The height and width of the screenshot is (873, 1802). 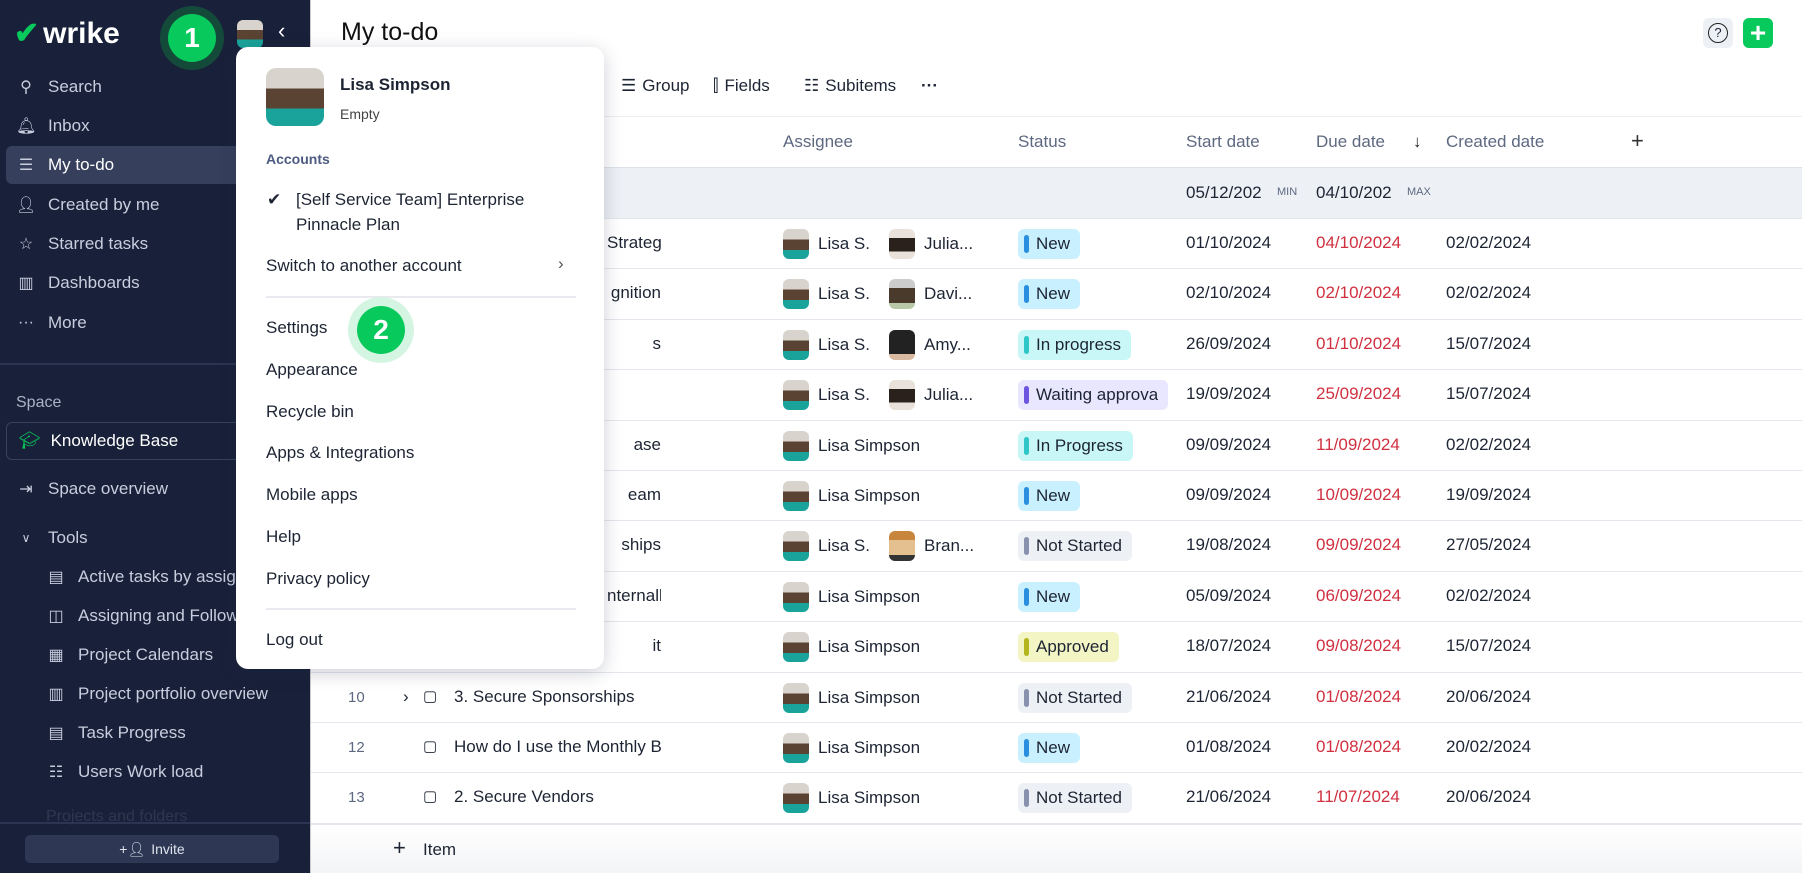 I want to click on status-badge: In Progress, so click(x=1075, y=445).